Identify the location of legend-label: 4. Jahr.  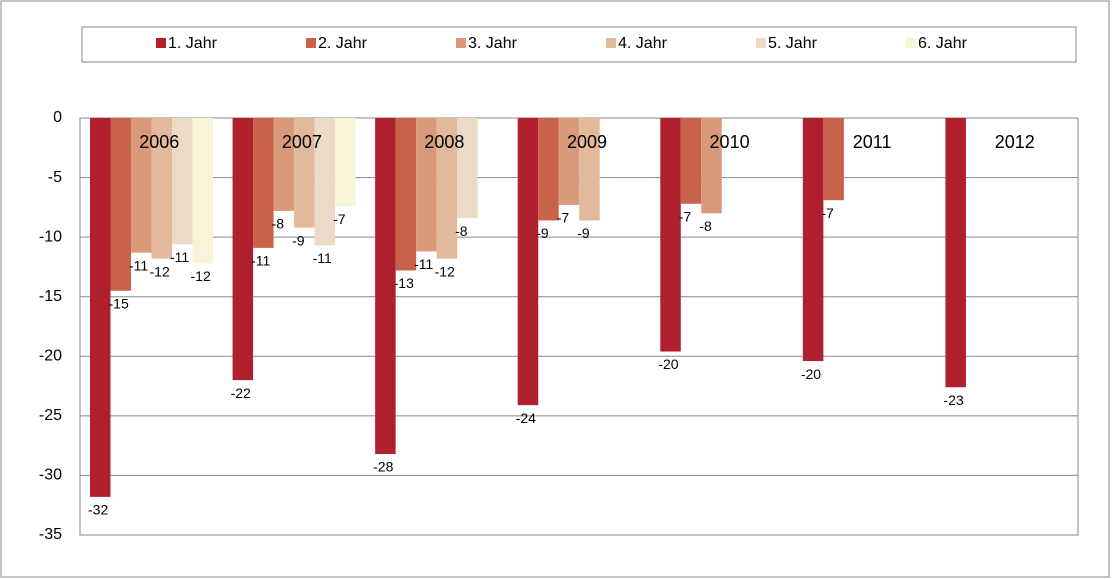
(643, 43).